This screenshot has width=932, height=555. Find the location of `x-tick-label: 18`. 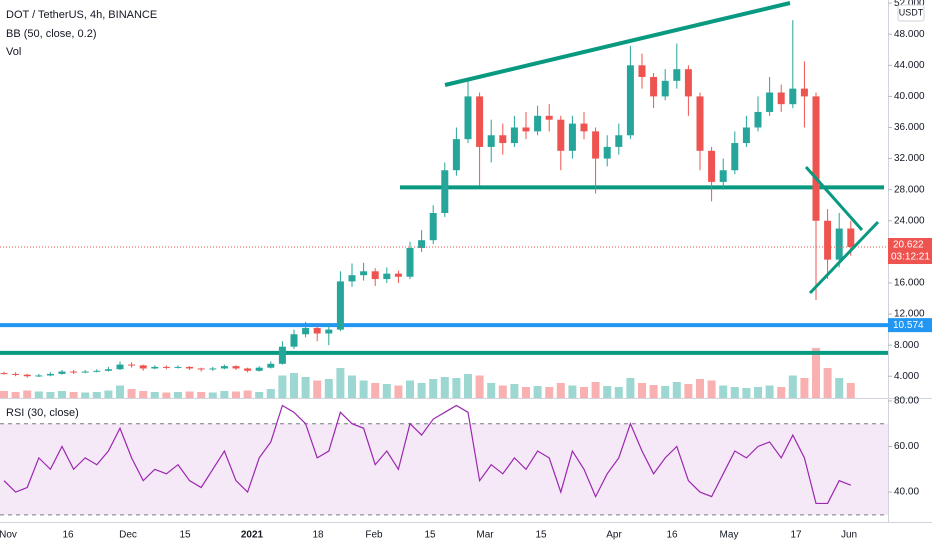

x-tick-label: 18 is located at coordinates (318, 535).